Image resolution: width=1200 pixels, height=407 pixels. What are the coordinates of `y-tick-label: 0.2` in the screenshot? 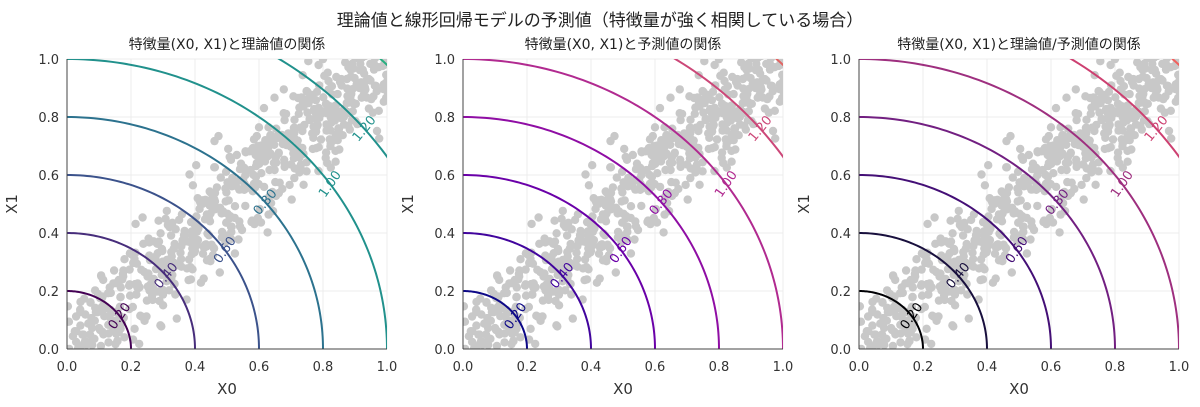 It's located at (444, 292).